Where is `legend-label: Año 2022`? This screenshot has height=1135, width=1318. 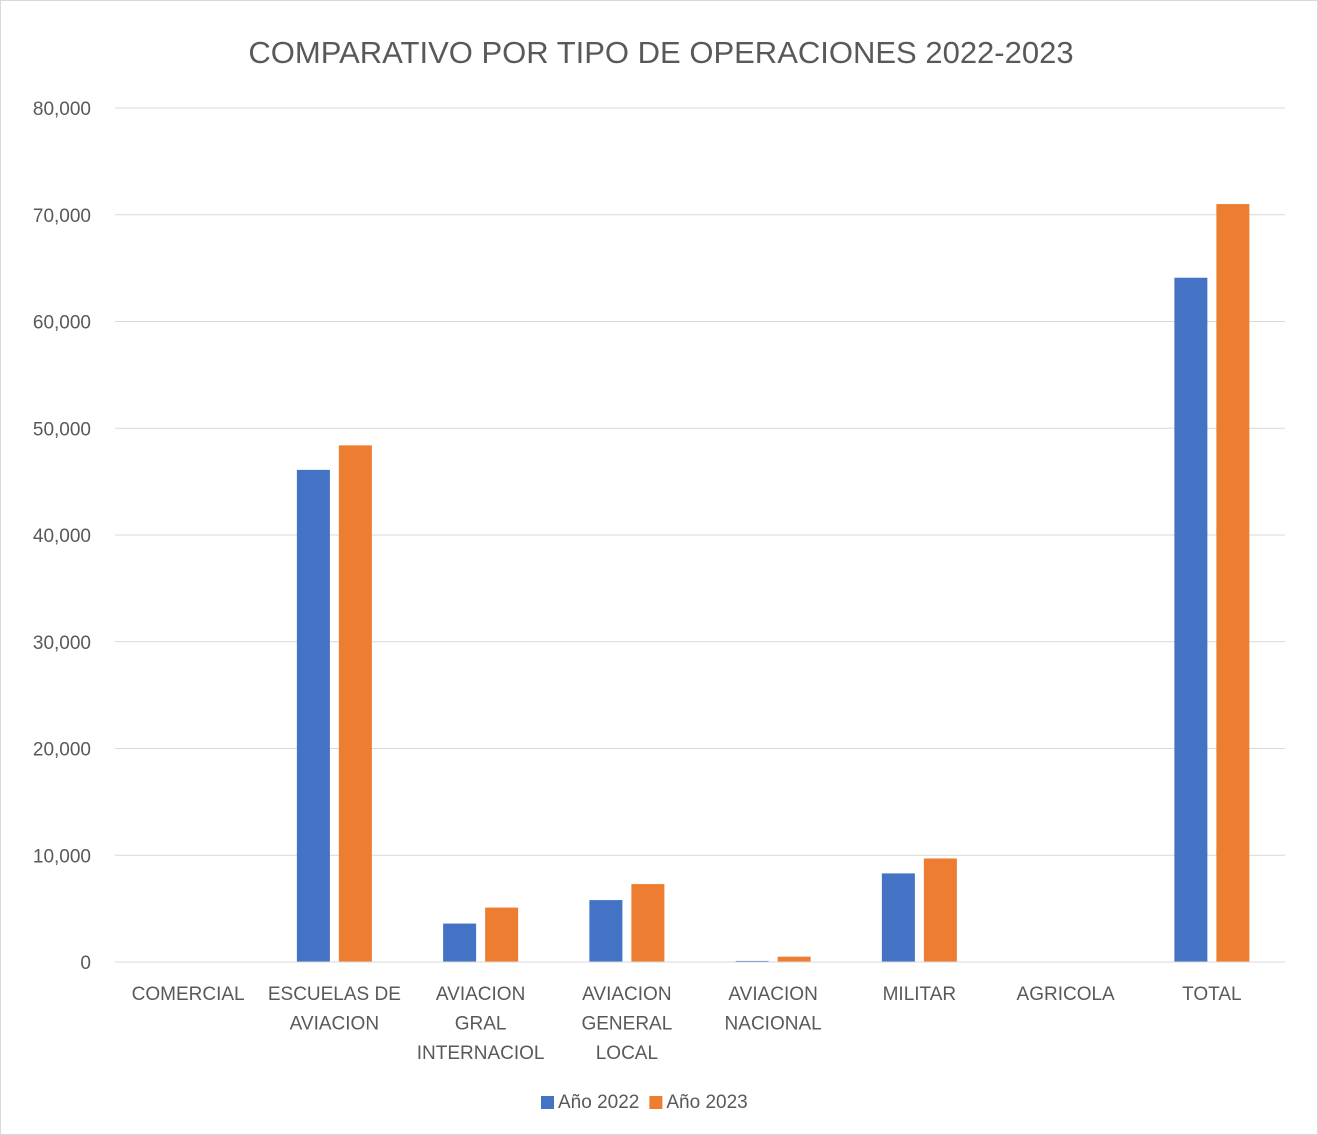 legend-label: Año 2022 is located at coordinates (598, 1102).